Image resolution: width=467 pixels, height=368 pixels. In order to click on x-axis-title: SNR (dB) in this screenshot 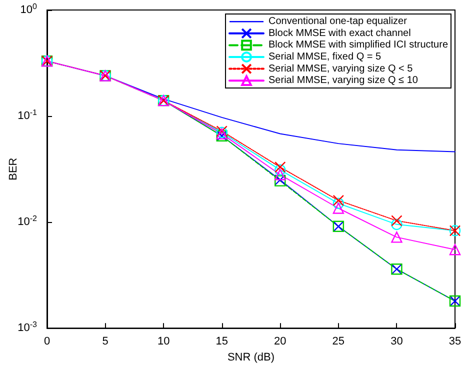, I will do `click(251, 358)`.